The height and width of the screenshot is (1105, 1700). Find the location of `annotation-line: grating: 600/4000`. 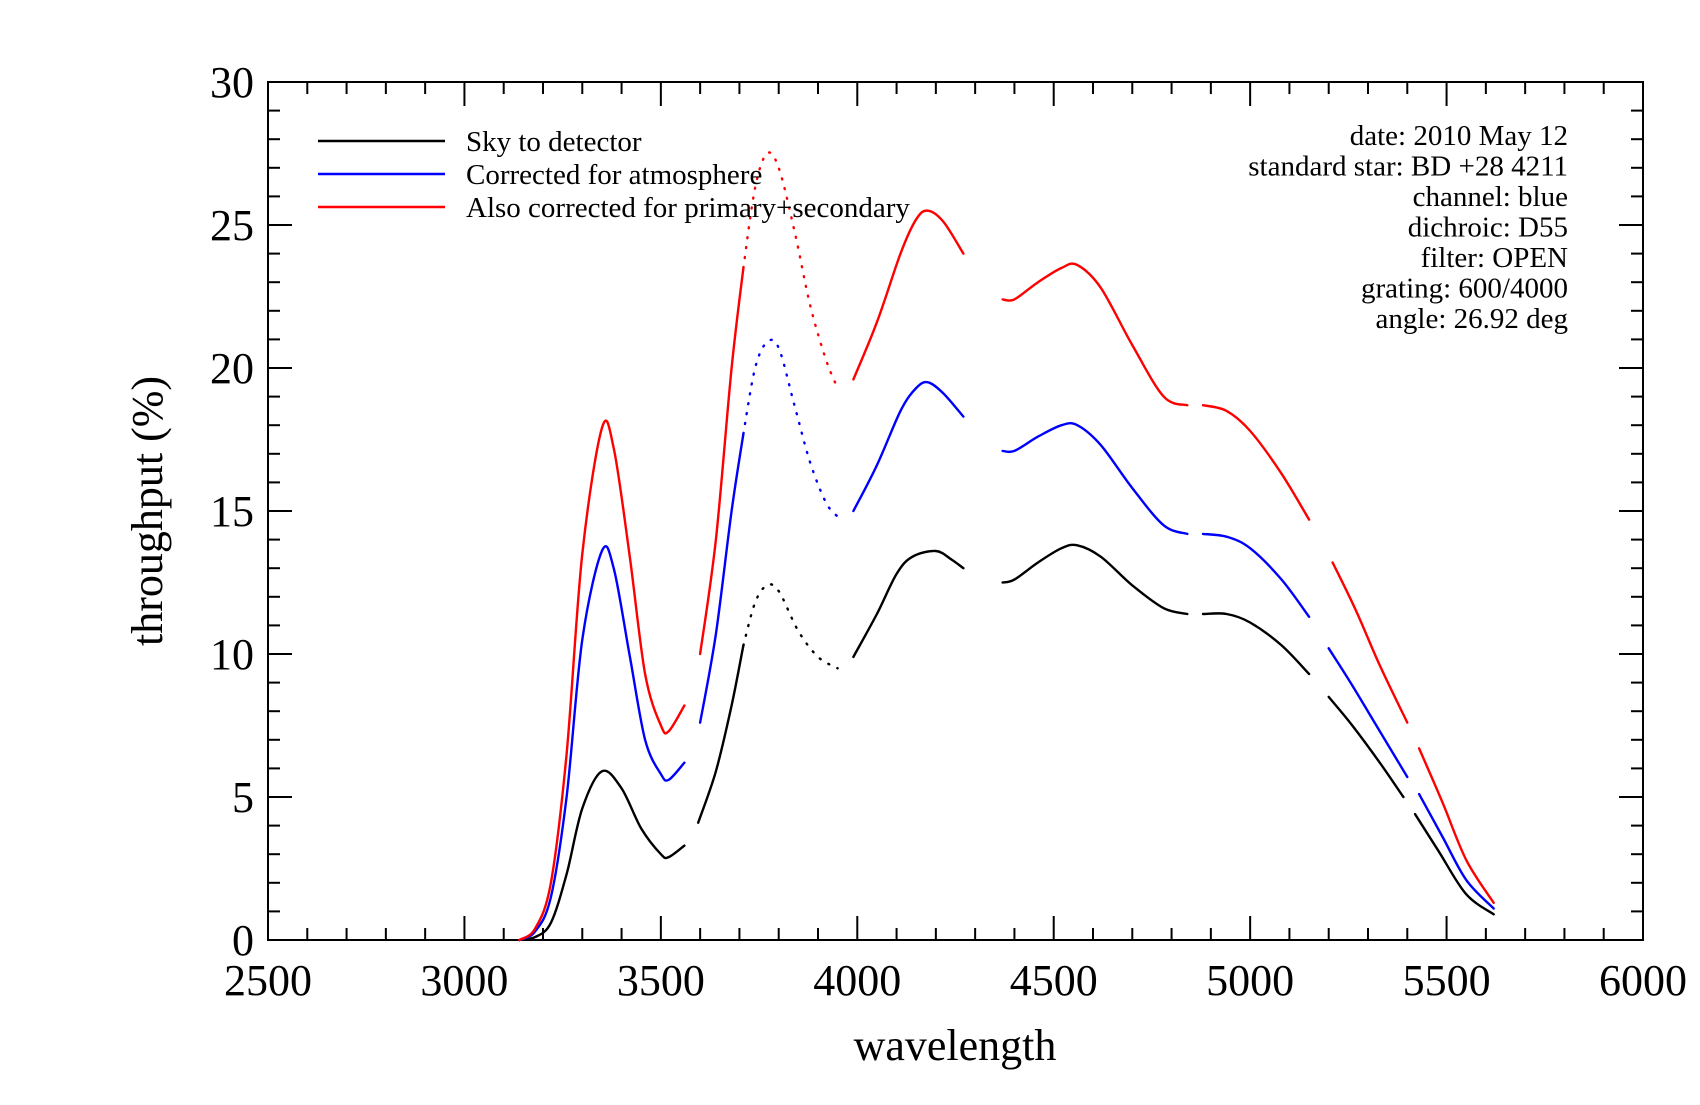

annotation-line: grating: 600/4000 is located at coordinates (1464, 289).